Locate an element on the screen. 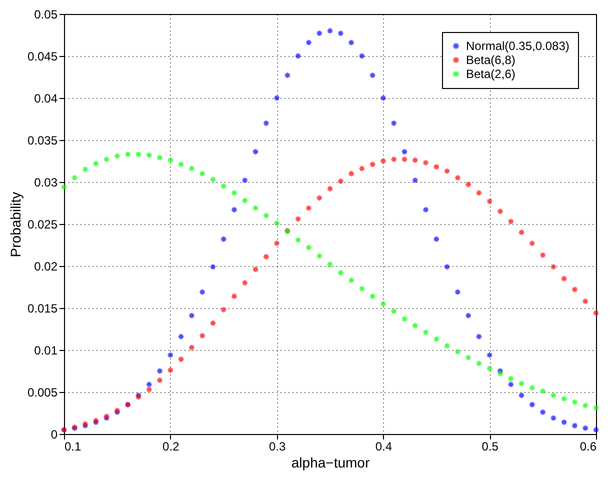  legend-label: Beta(6,8) is located at coordinates (491, 60).